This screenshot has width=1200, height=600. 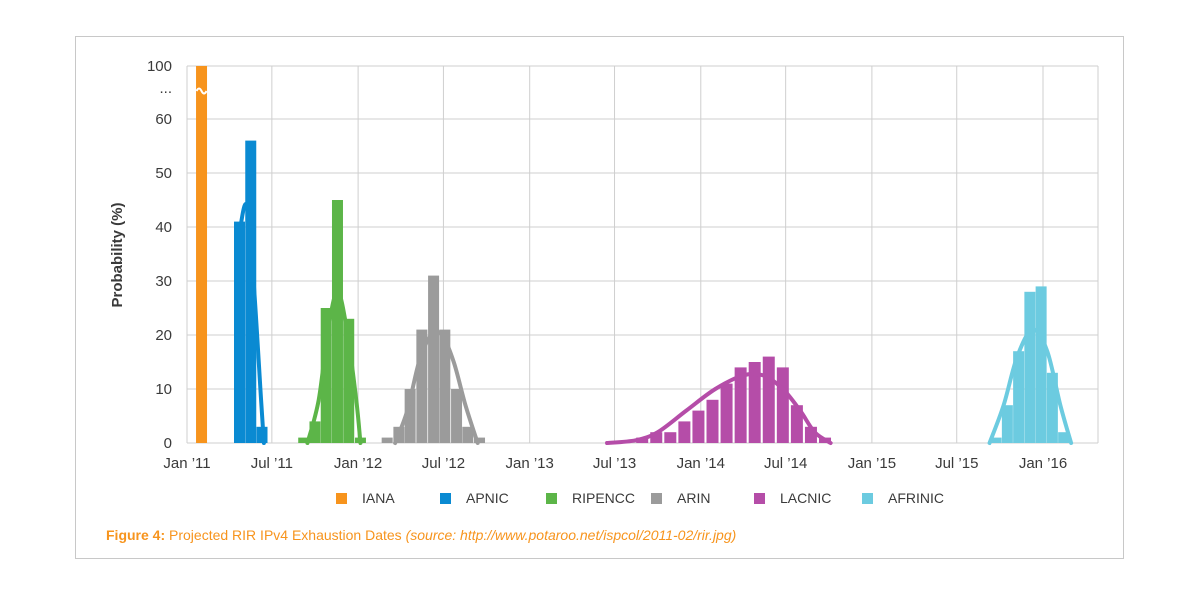 What do you see at coordinates (1043, 463) in the screenshot?
I see `x-tick-label: Jan ’16` at bounding box center [1043, 463].